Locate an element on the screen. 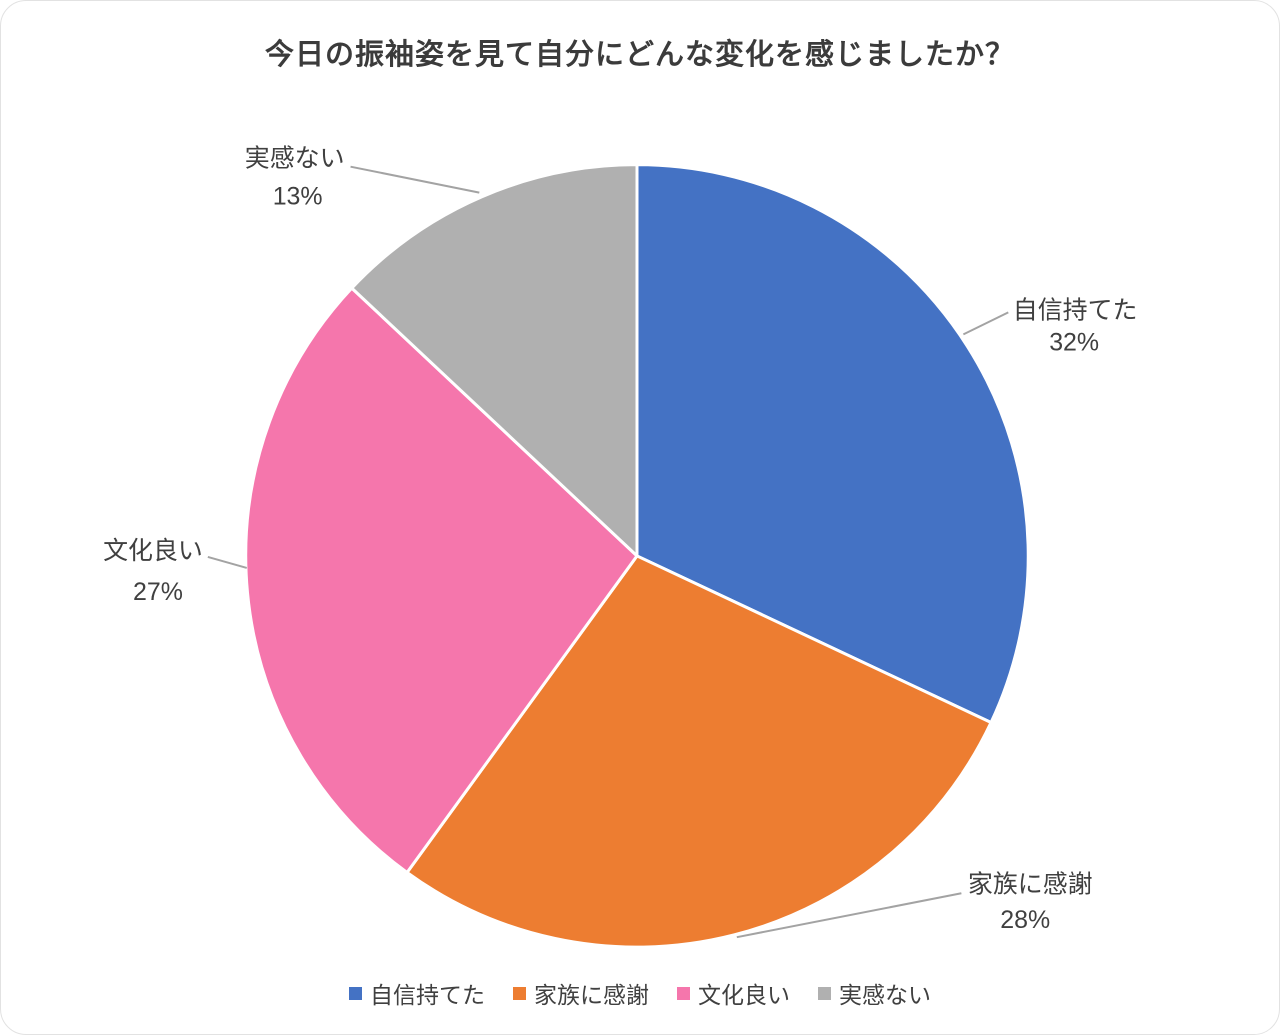  legend-item-no-feeling: 実感ない is located at coordinates (874, 993).